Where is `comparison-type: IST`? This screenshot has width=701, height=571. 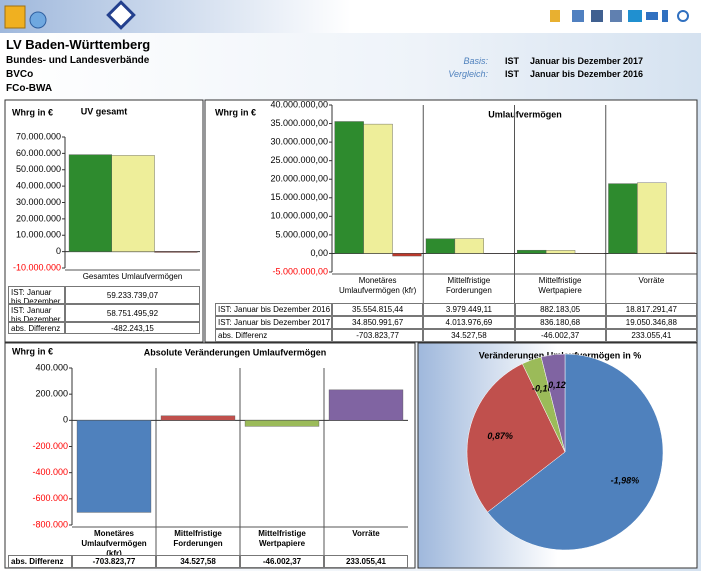
comparison-type: IST is located at coordinates (512, 74).